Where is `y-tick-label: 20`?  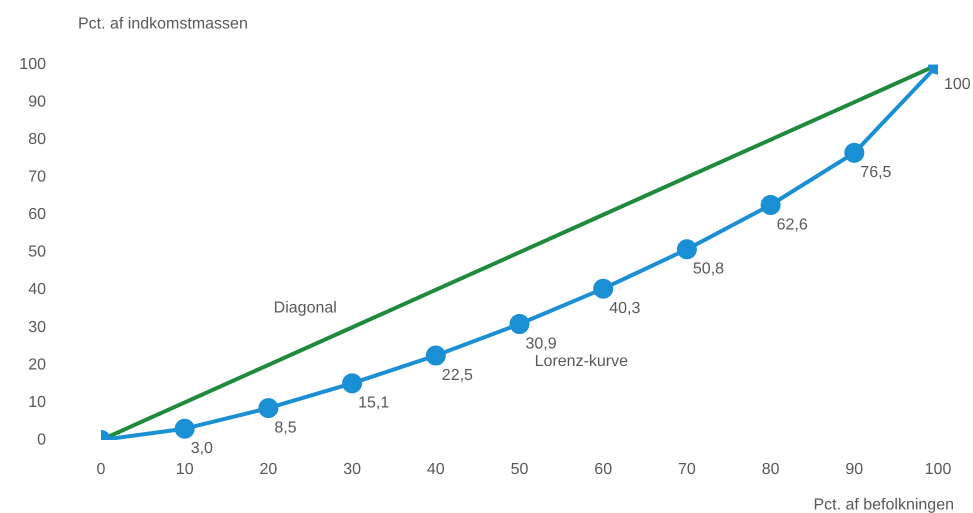 y-tick-label: 20 is located at coordinates (37, 365).